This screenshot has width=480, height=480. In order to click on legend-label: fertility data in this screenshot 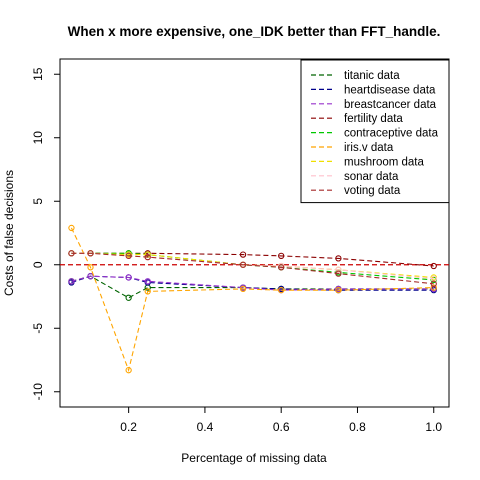, I will do `click(373, 119)`.